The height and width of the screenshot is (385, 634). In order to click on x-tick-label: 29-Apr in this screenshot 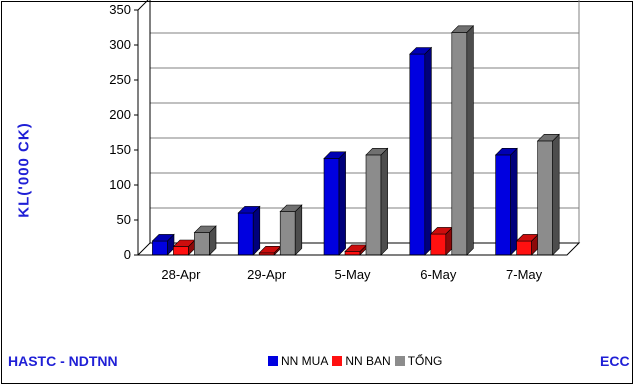, I will do `click(267, 274)`.